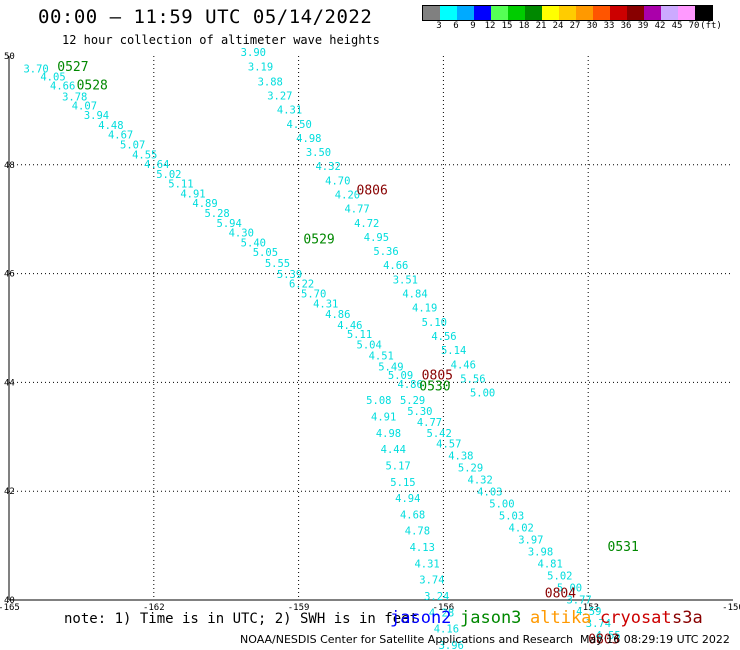 The image size is (740, 650). I want to click on wave-height-label: 3.74, so click(431, 581).